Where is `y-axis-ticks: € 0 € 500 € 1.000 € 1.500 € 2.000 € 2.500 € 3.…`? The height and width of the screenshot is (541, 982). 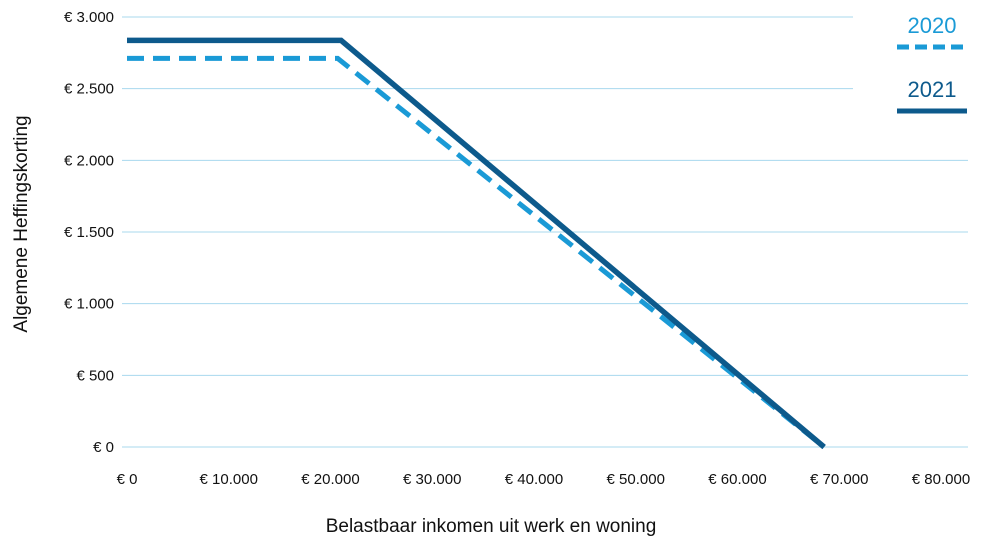
y-axis-ticks: € 0 € 500 € 1.000 € 1.500 € 2.000 € 2.500 € 3.… is located at coordinates (89, 232).